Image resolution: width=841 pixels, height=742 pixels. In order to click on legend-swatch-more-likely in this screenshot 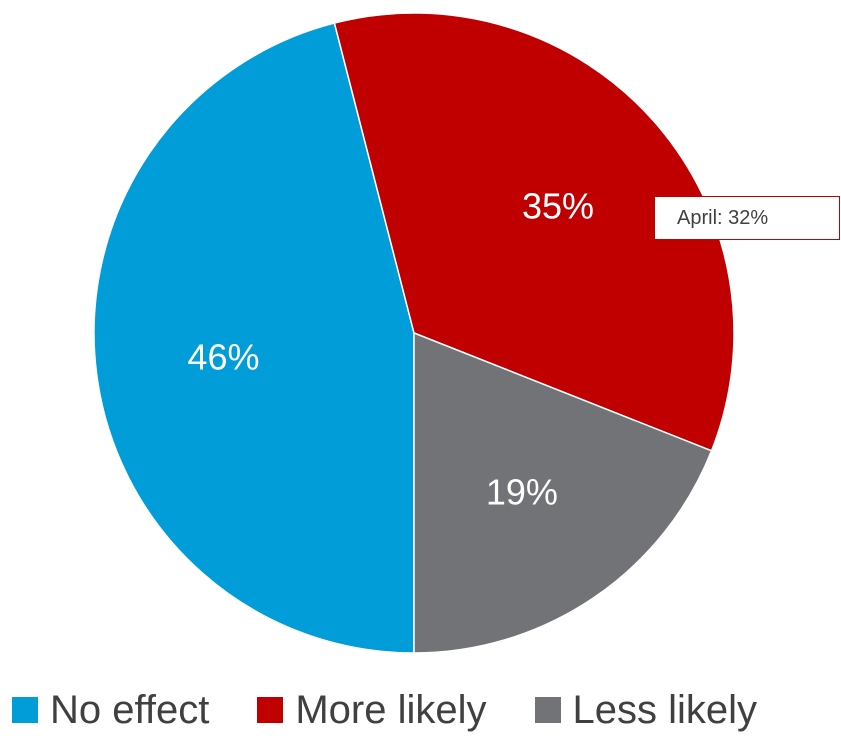, I will do `click(270, 710)`.